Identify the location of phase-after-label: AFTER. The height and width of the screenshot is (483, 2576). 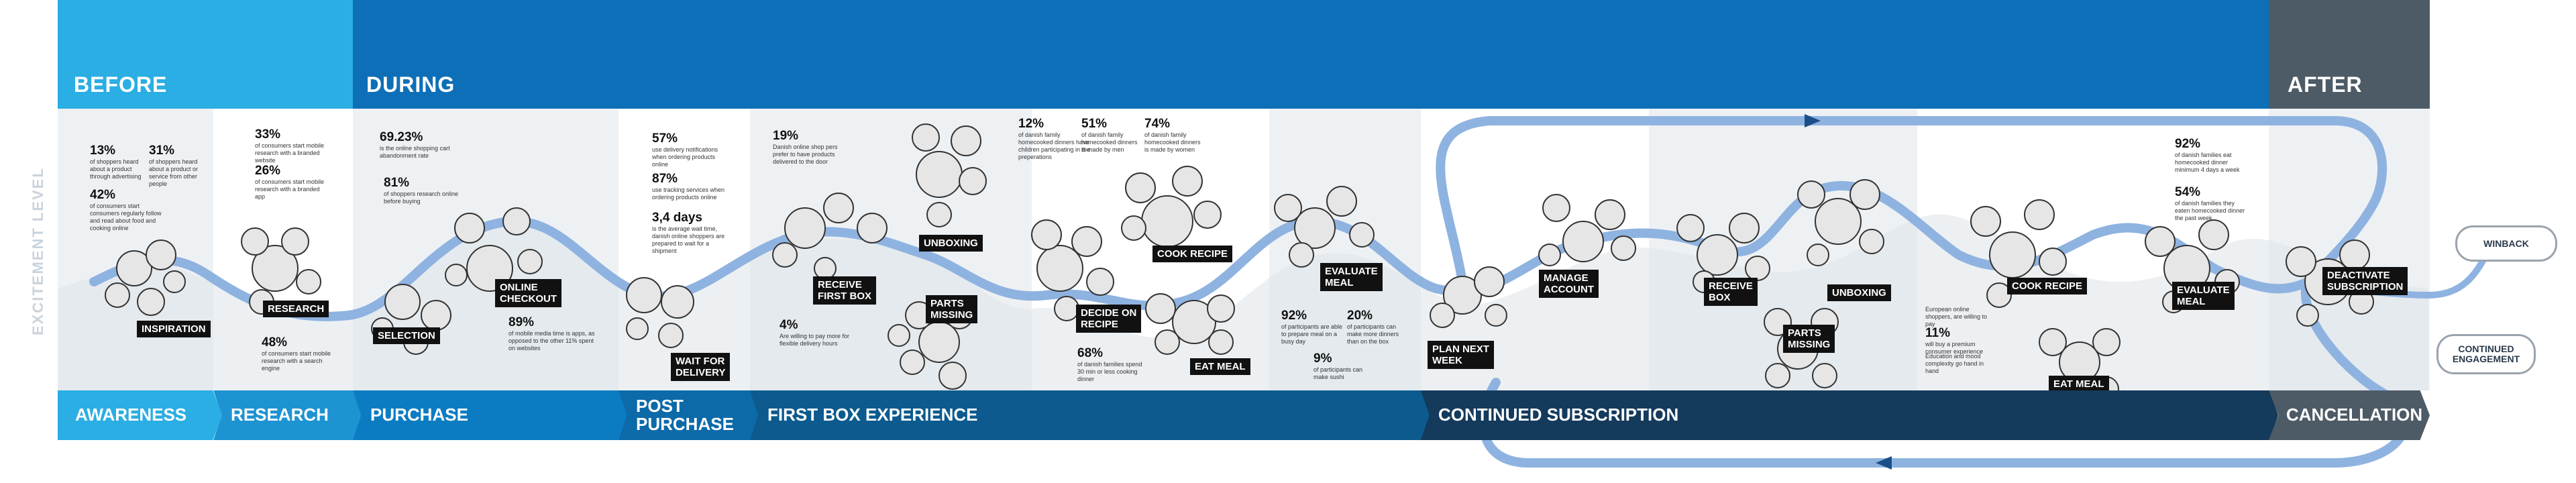
(2325, 84).